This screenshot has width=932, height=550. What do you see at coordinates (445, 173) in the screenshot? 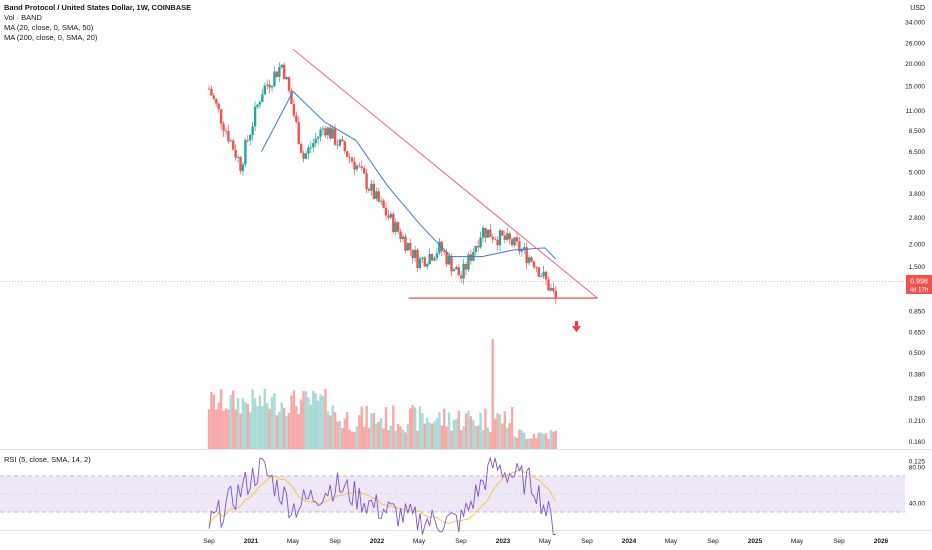
I see `descending-trendline` at bounding box center [445, 173].